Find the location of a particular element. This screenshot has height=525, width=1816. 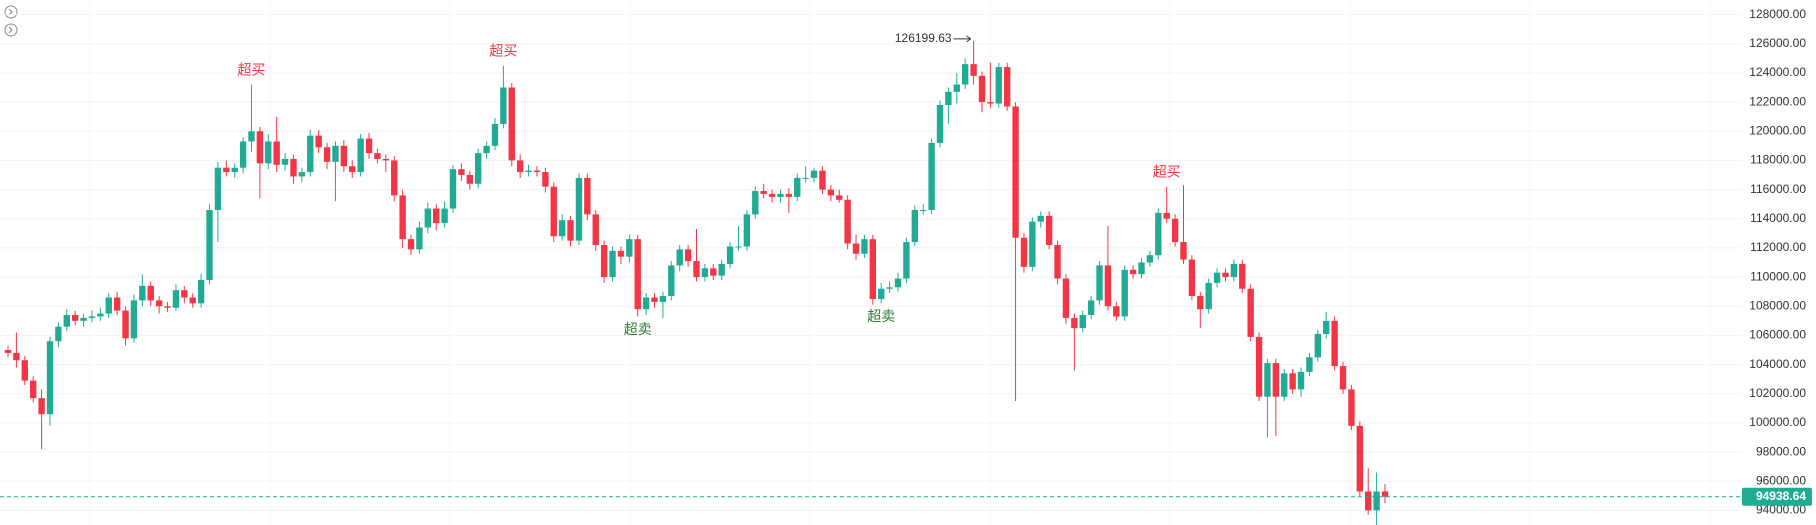

high-label: 126199.63 is located at coordinates (923, 38).